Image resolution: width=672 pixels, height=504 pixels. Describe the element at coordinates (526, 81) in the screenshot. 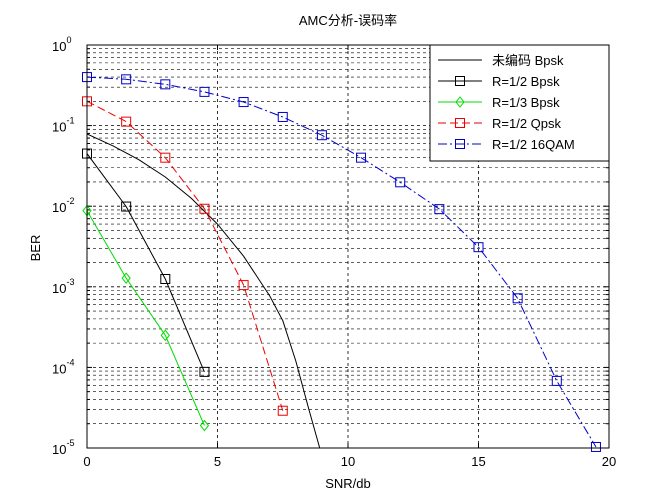

I see `legend-label: R=1/2 Bpsk` at that location.